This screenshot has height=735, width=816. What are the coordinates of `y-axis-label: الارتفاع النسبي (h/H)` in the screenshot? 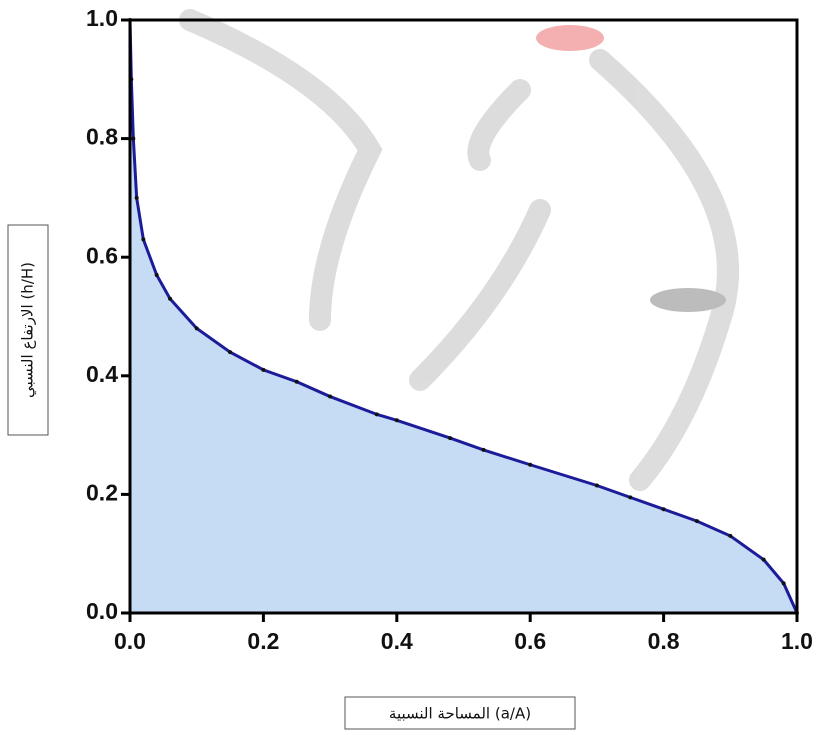 It's located at (28, 330).